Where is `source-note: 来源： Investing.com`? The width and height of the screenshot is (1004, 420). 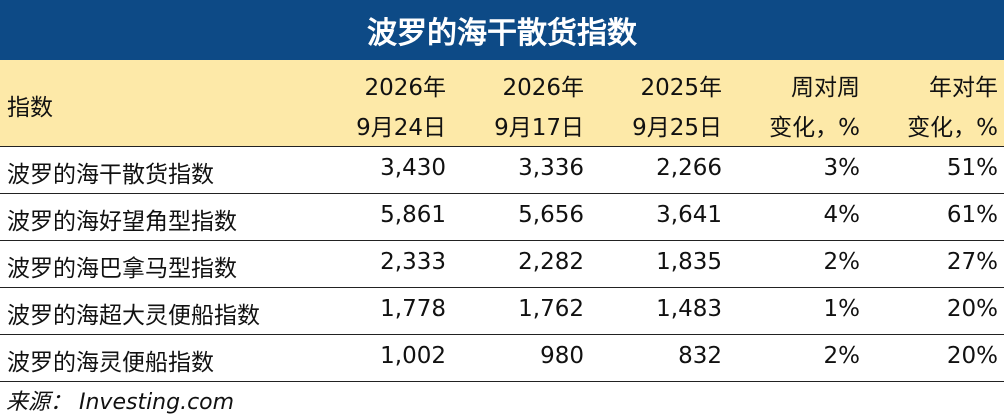
source-note: 来源： Investing.com is located at coordinates (120, 402).